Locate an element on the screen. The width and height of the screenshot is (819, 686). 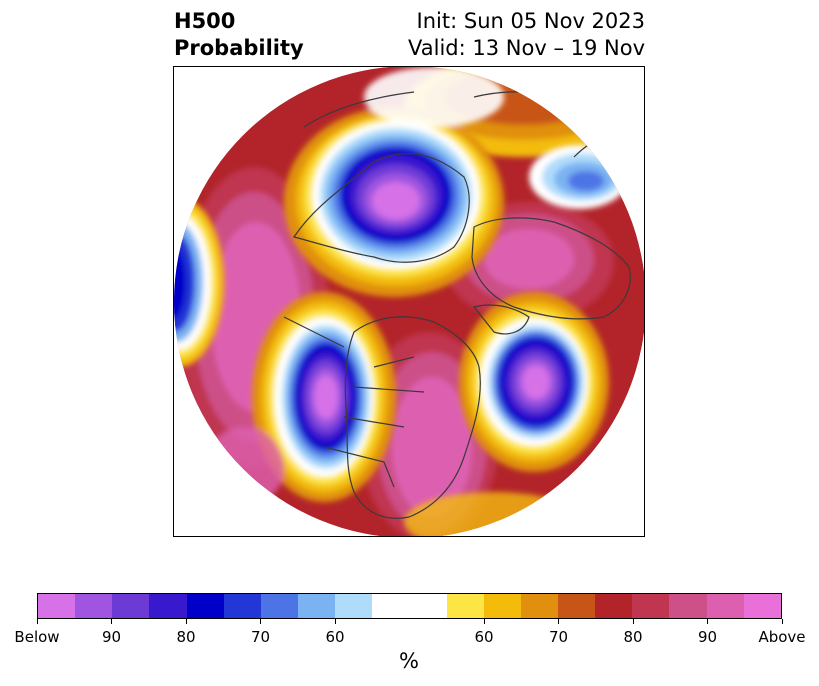
negative-anomaly-north-pacific-edge is located at coordinates (199, 282).